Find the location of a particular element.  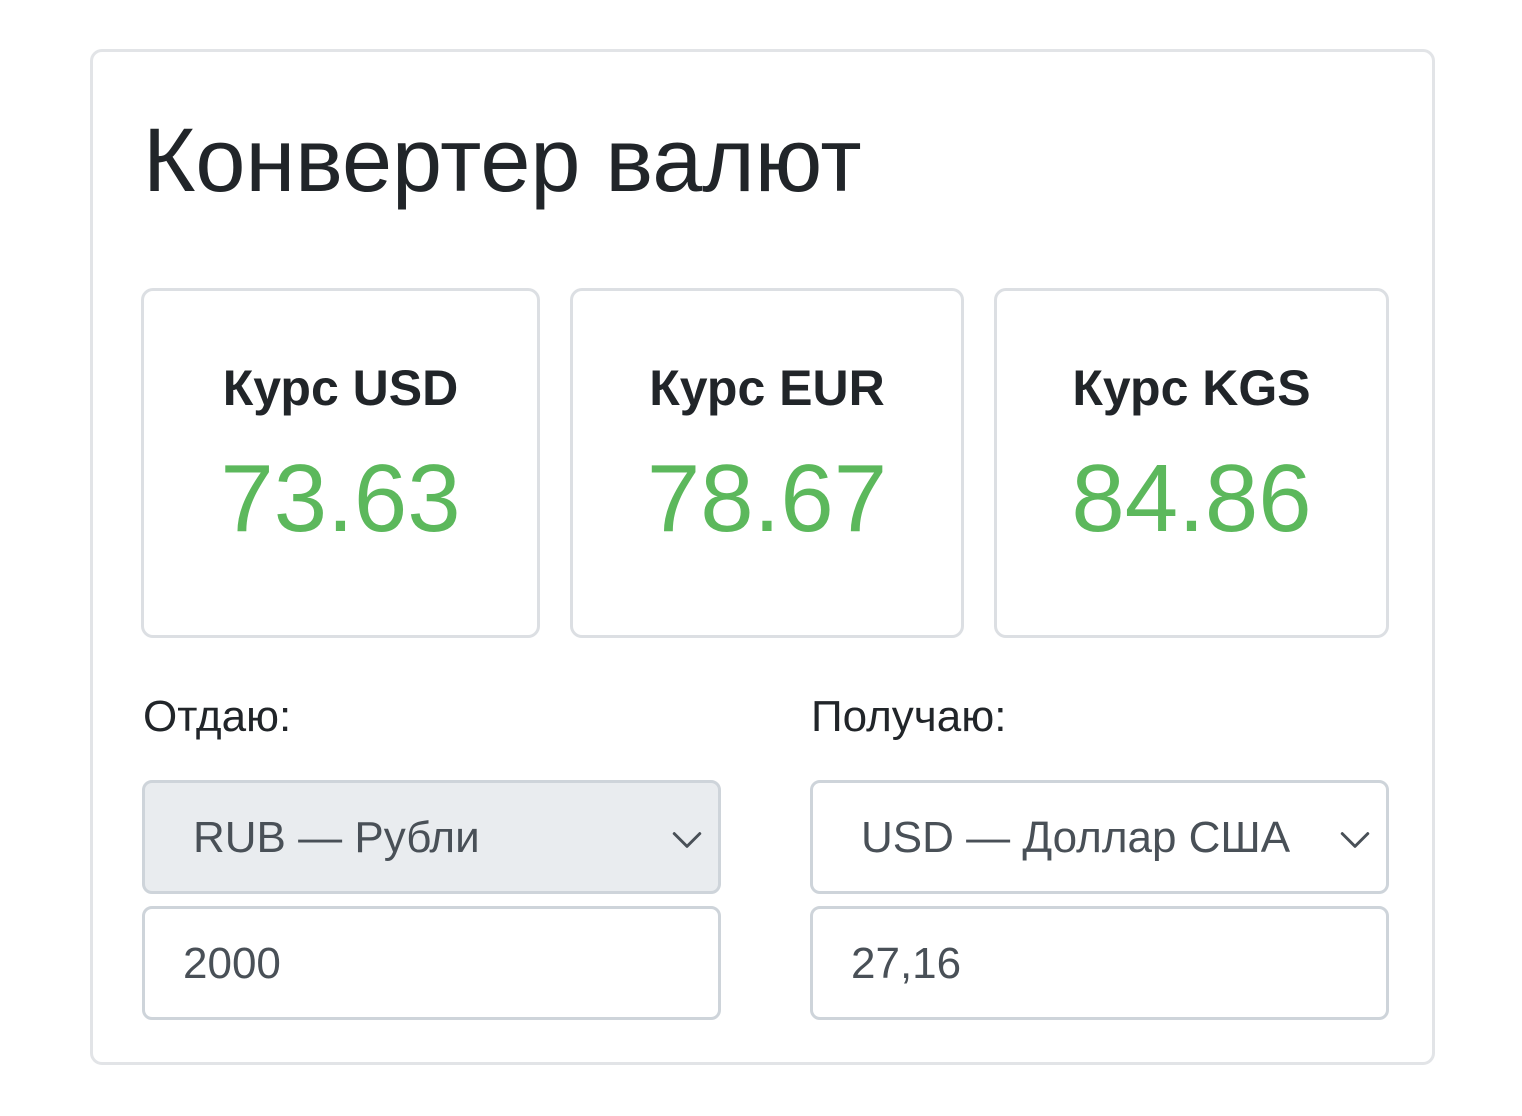

rate-value-kgs: 84.86 is located at coordinates (1191, 498).